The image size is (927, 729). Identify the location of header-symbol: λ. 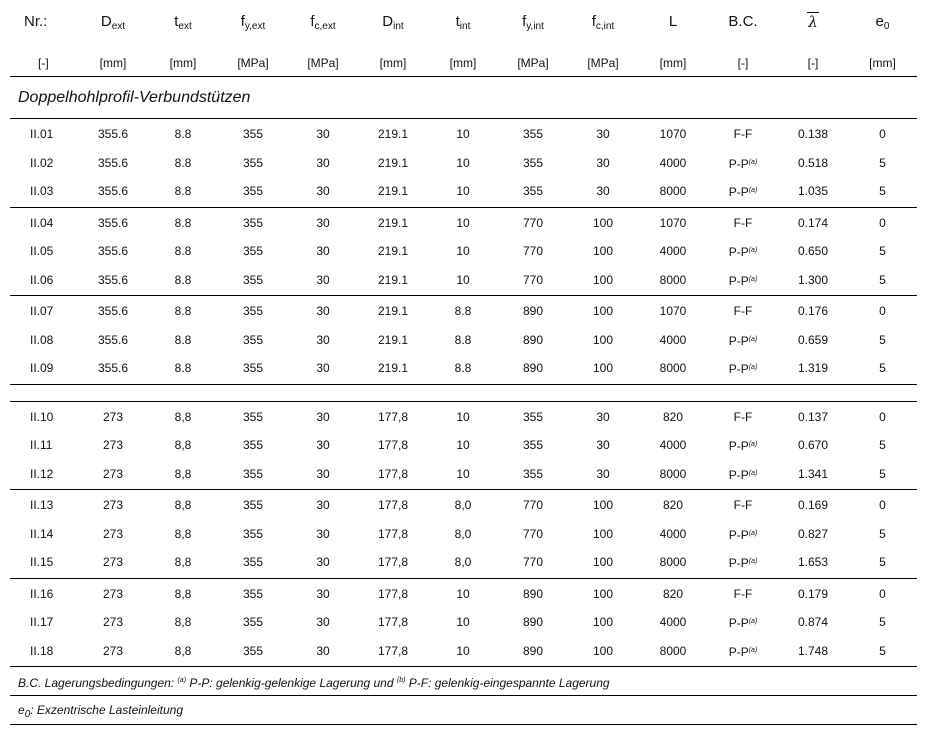
(813, 21).